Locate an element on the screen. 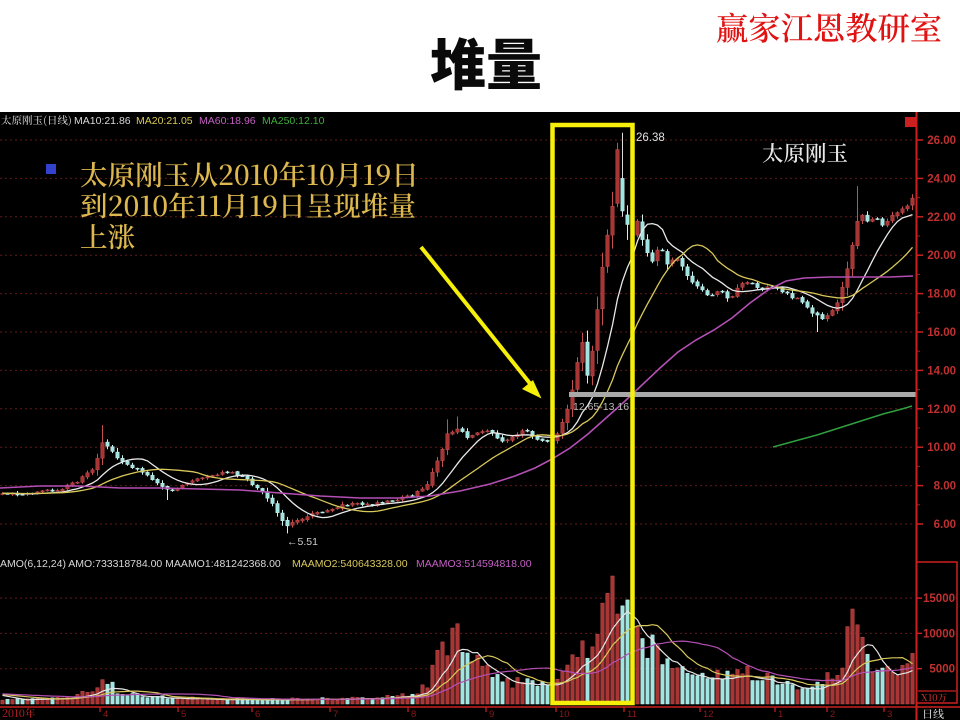 The height and width of the screenshot is (720, 960). svg-text: 26.00 is located at coordinates (941, 141).